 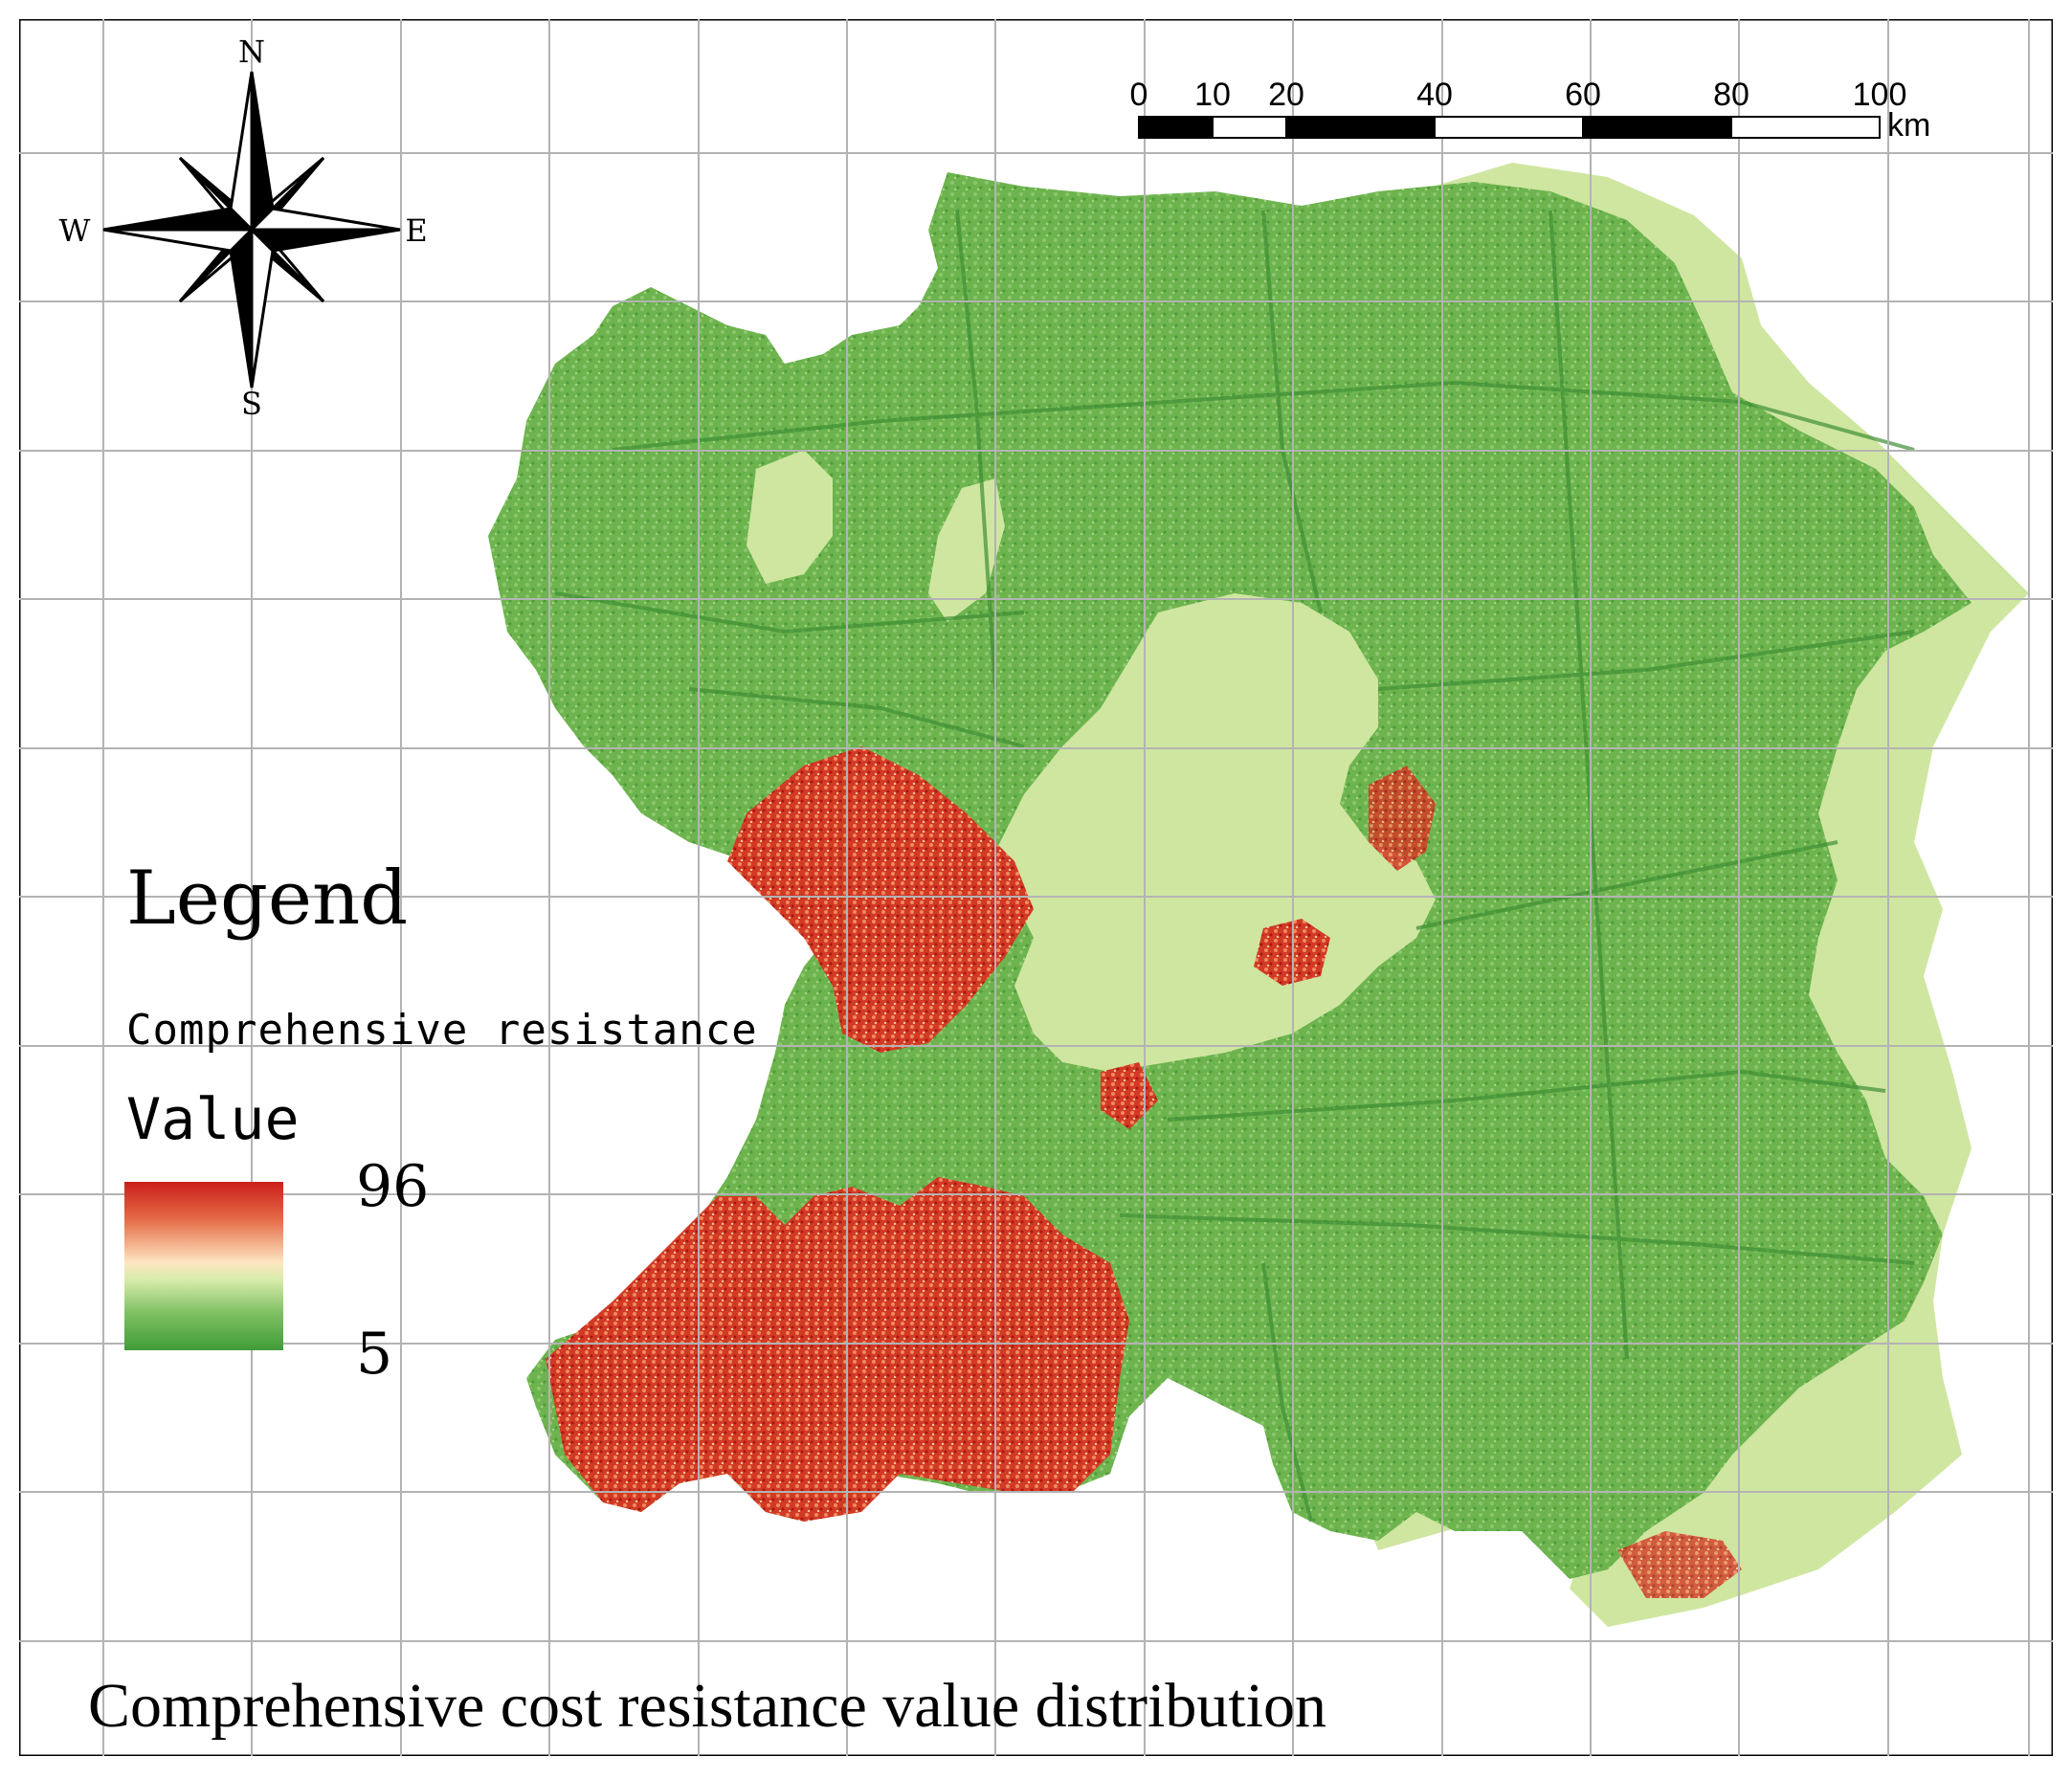 What do you see at coordinates (1880, 95) in the screenshot?
I see `scale-tick-100: 100` at bounding box center [1880, 95].